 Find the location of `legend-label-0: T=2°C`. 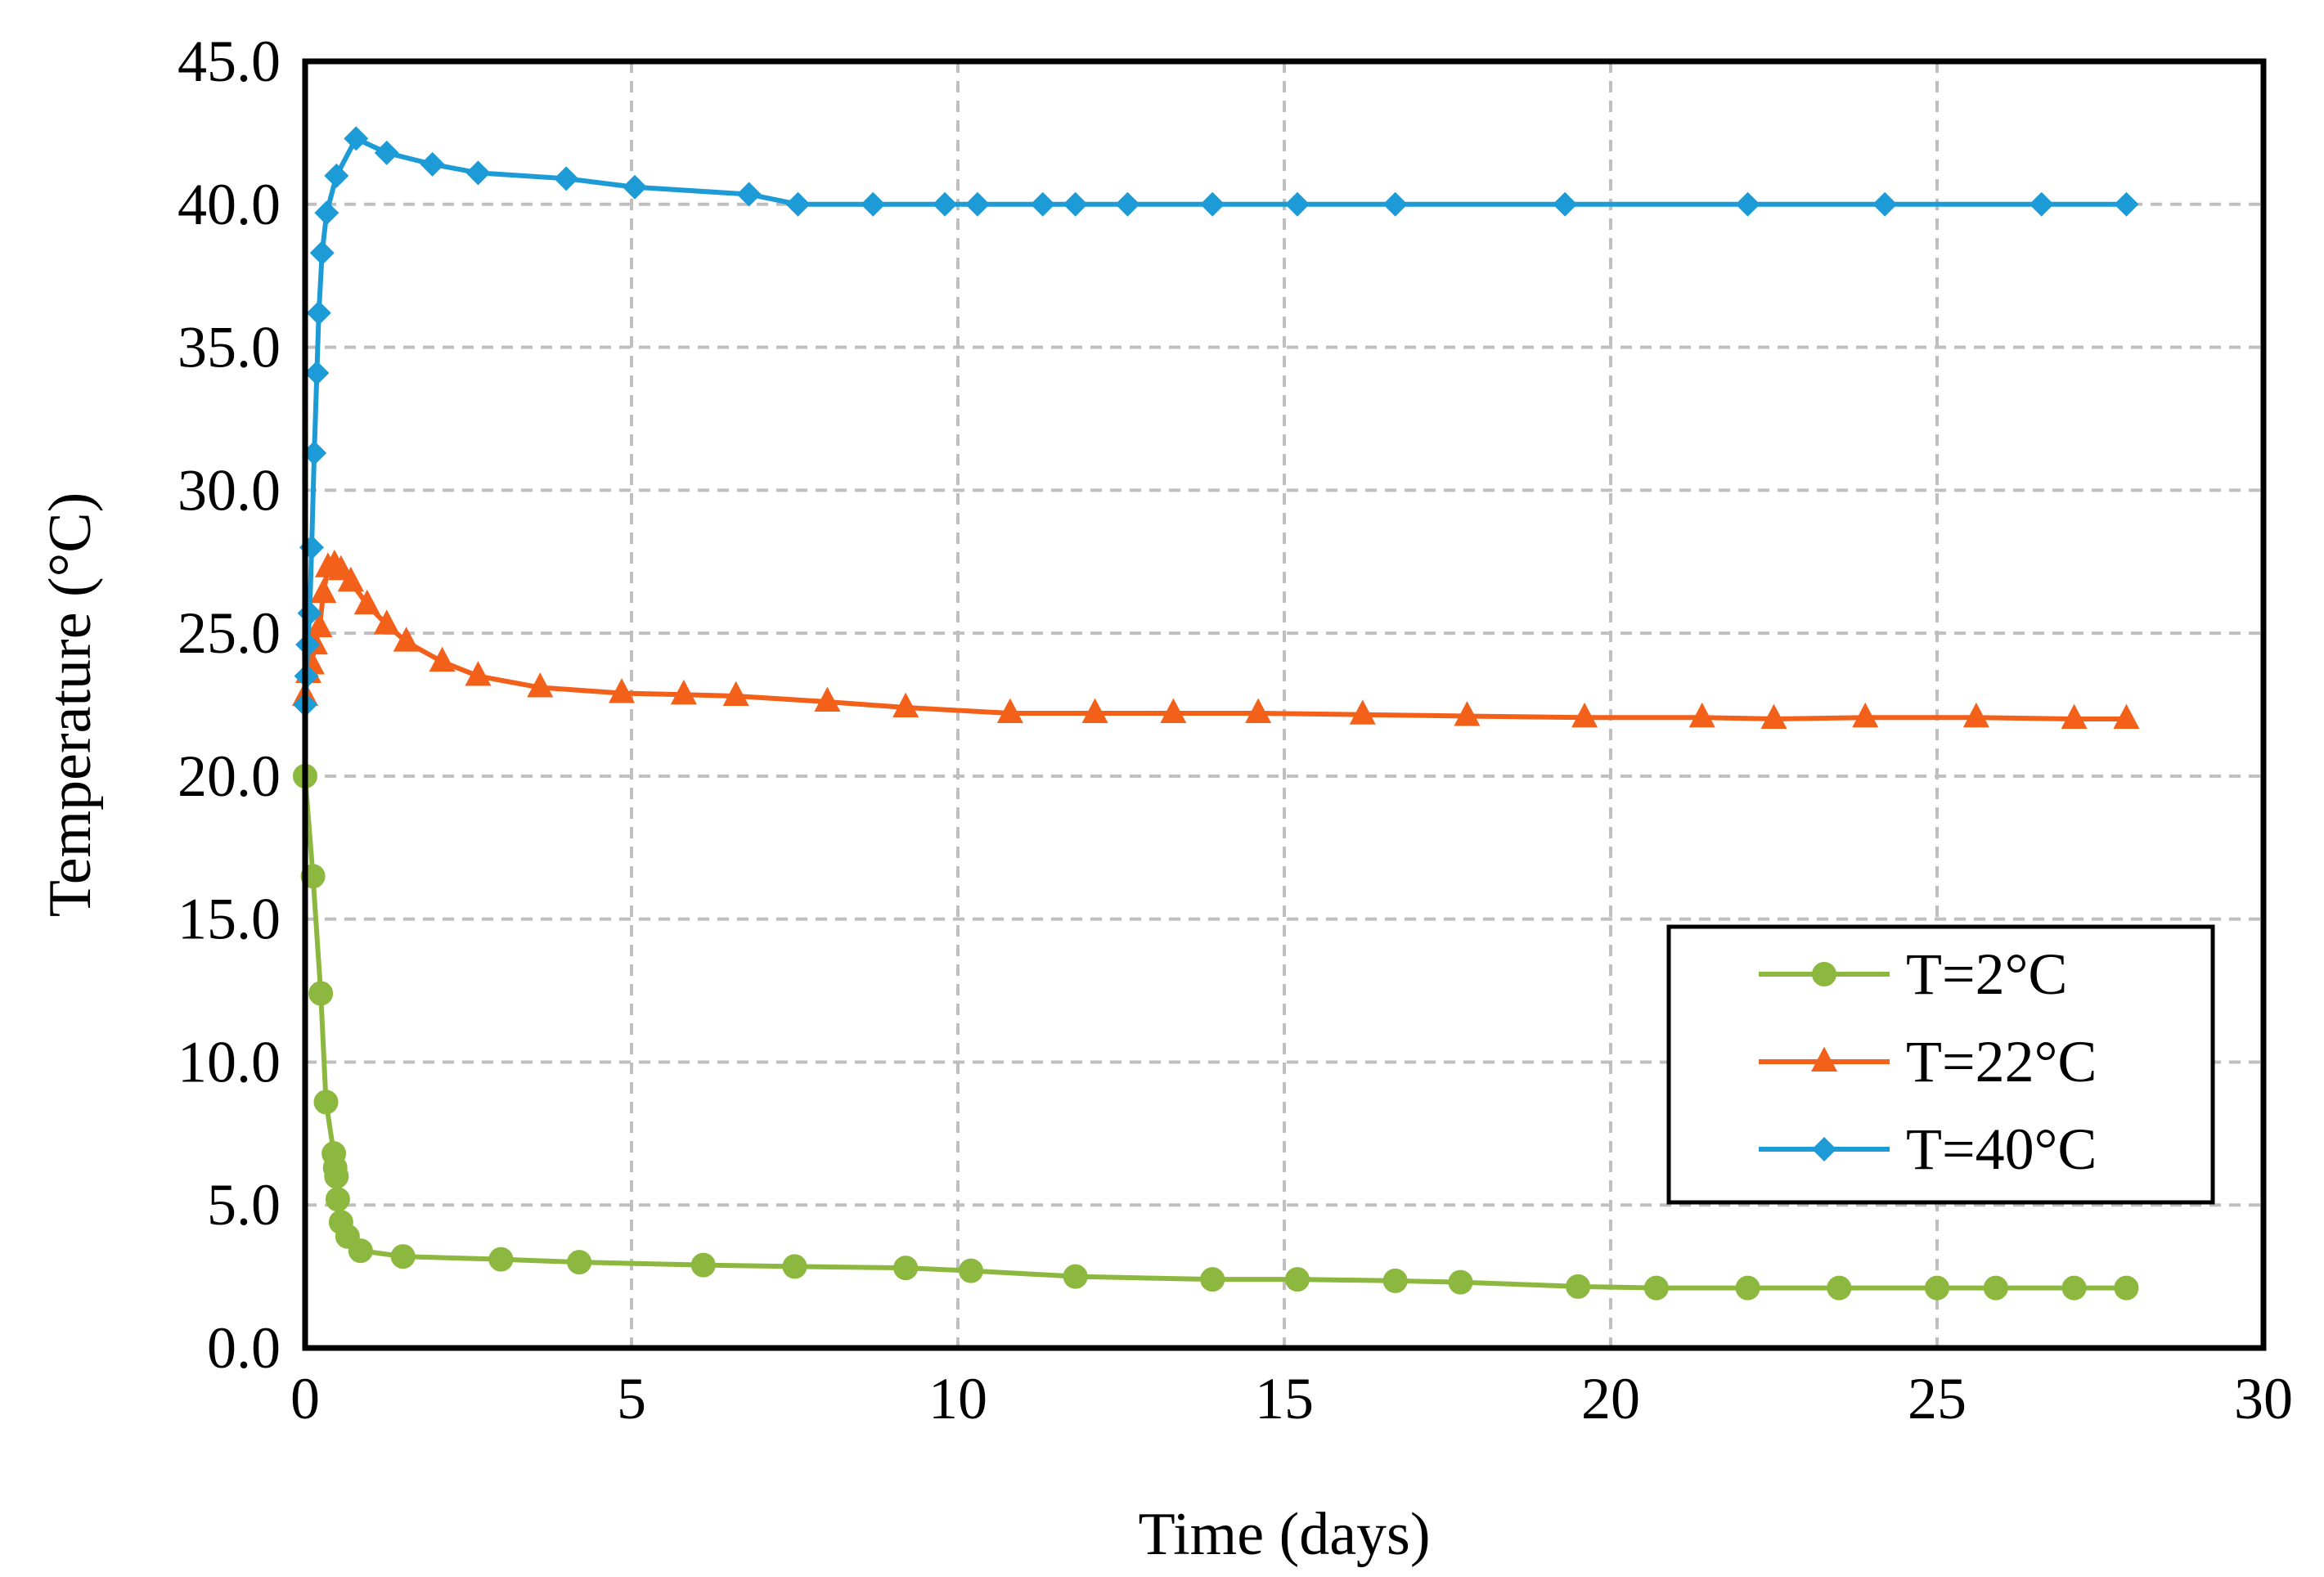

legend-label-0: T=2°C is located at coordinates (1986, 974).